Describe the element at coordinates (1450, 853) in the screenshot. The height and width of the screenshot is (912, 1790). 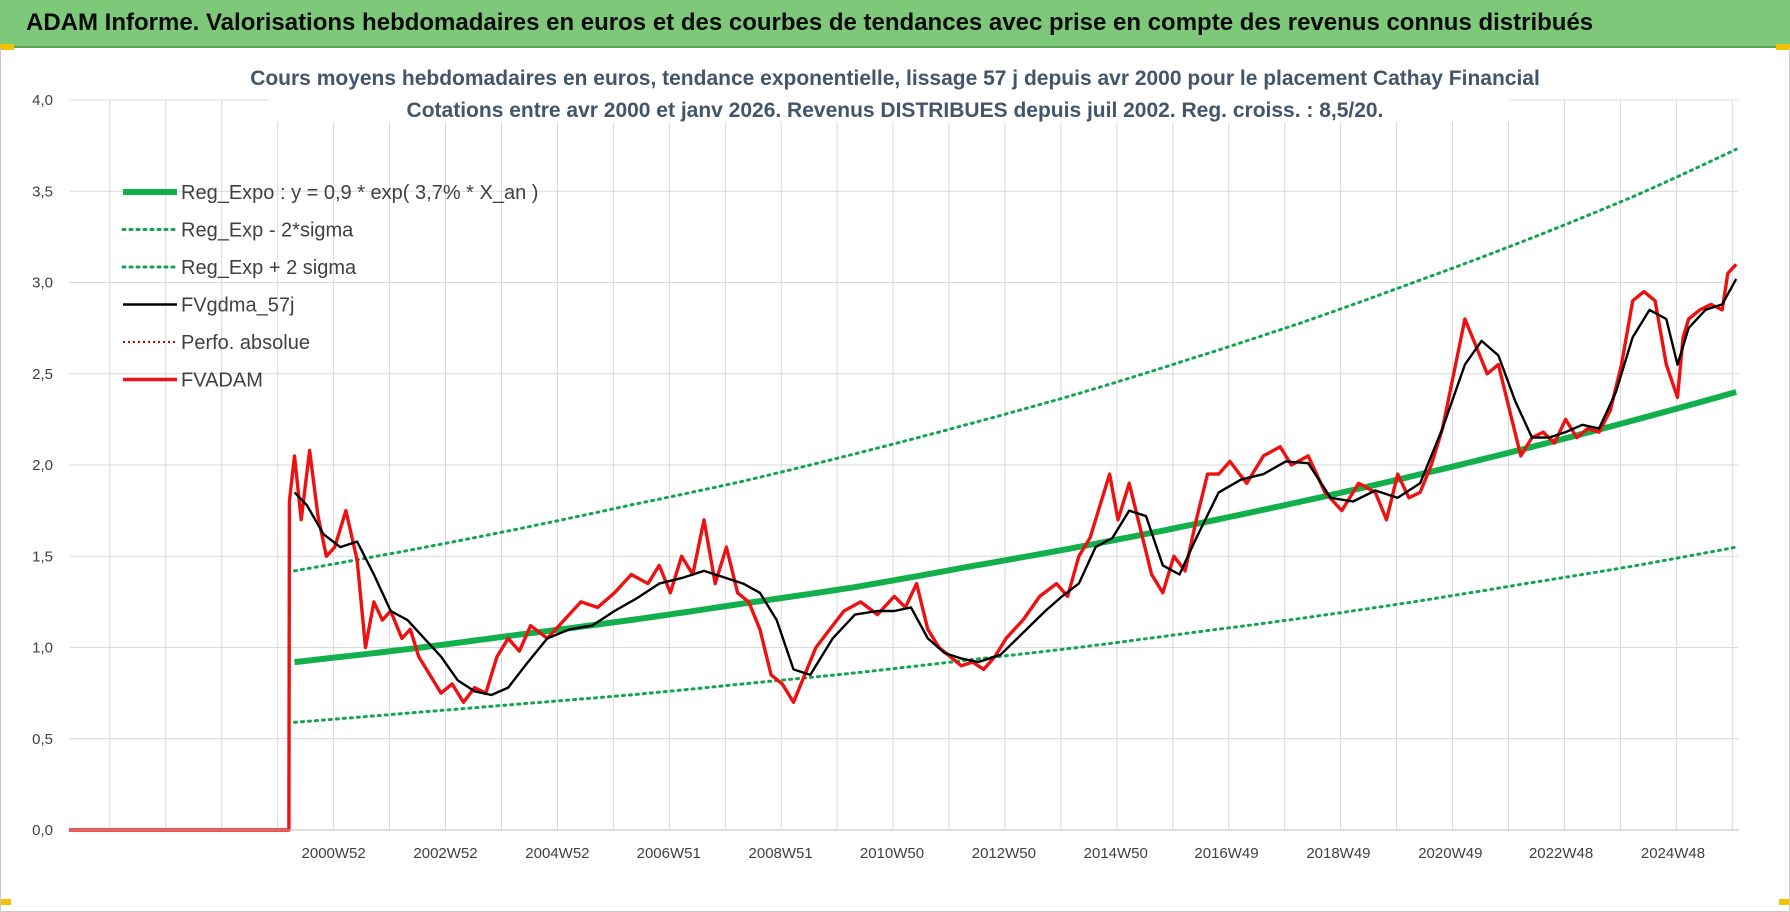
I see `x-tick-label: 2020W49` at that location.